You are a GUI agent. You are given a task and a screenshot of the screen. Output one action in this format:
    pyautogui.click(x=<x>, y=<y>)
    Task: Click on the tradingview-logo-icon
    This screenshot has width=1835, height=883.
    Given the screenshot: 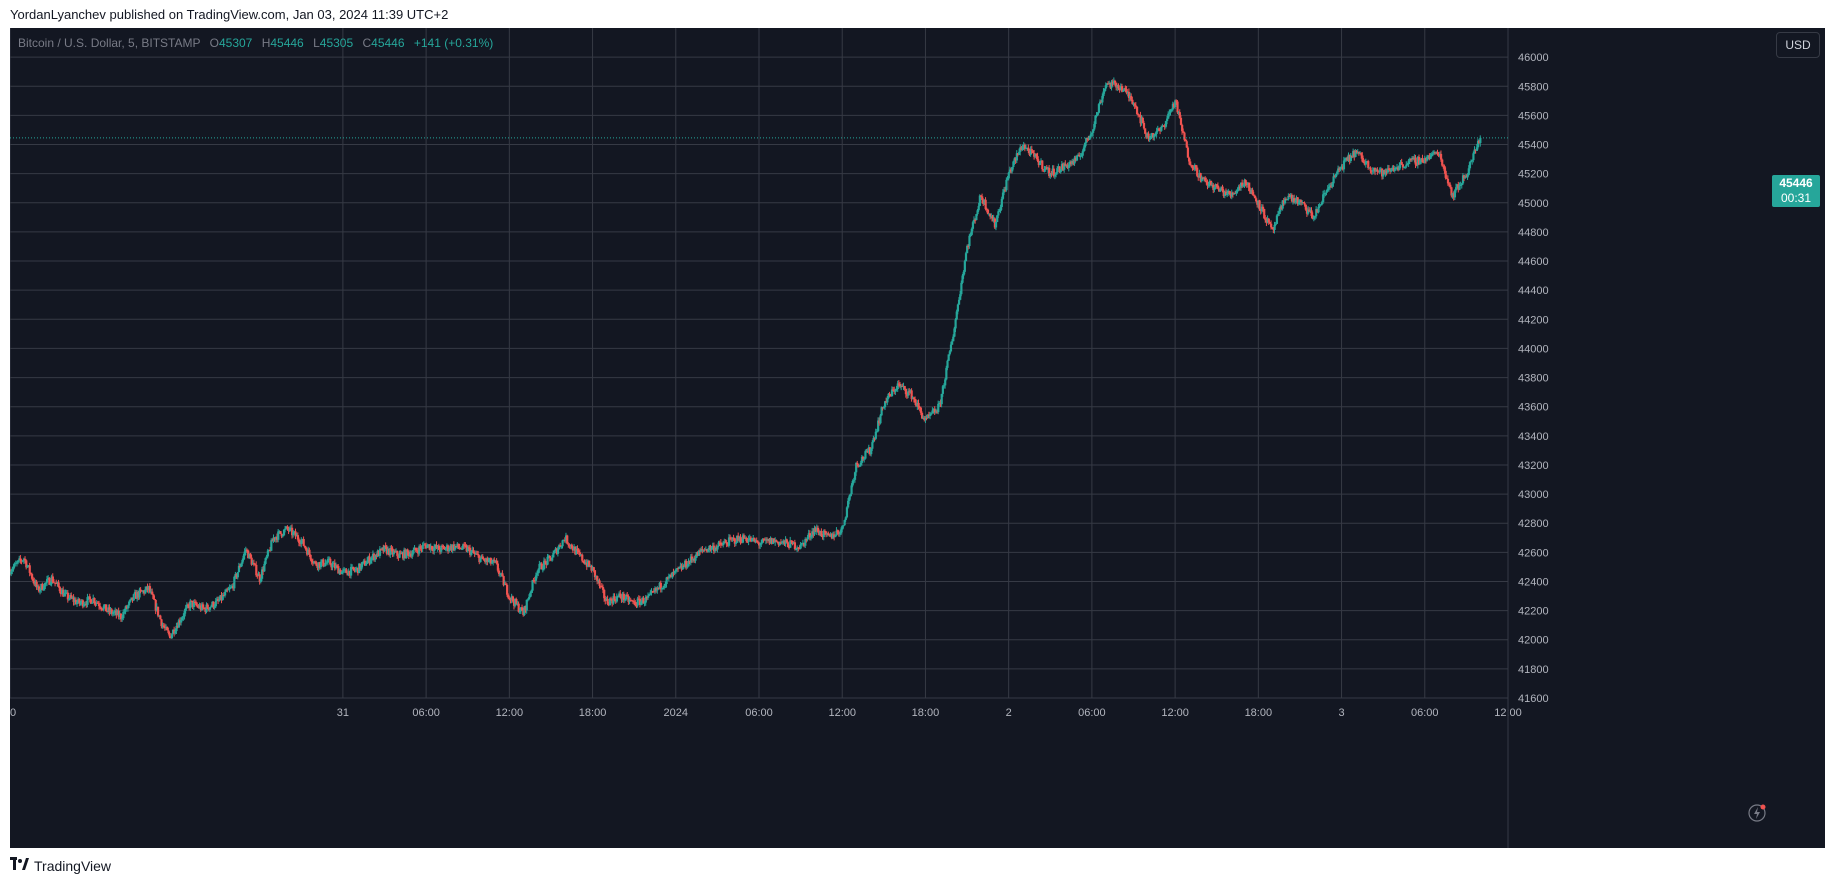 What is the action you would take?
    pyautogui.click(x=20, y=864)
    